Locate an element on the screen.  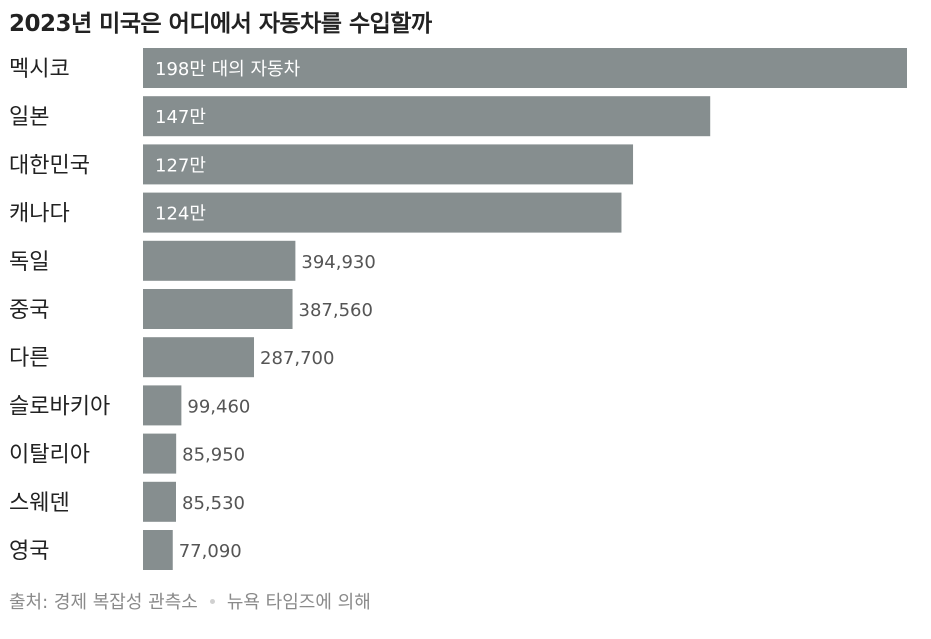
separator-dot is located at coordinates (212, 601).